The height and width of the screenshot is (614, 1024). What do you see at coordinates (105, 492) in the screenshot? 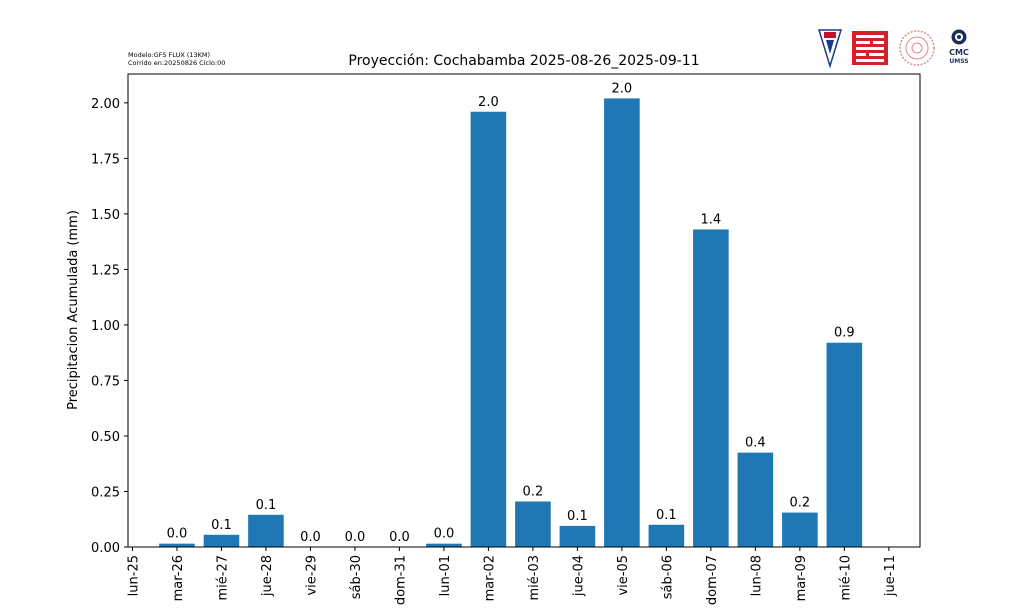
I see `y-tick-label: 0.25` at bounding box center [105, 492].